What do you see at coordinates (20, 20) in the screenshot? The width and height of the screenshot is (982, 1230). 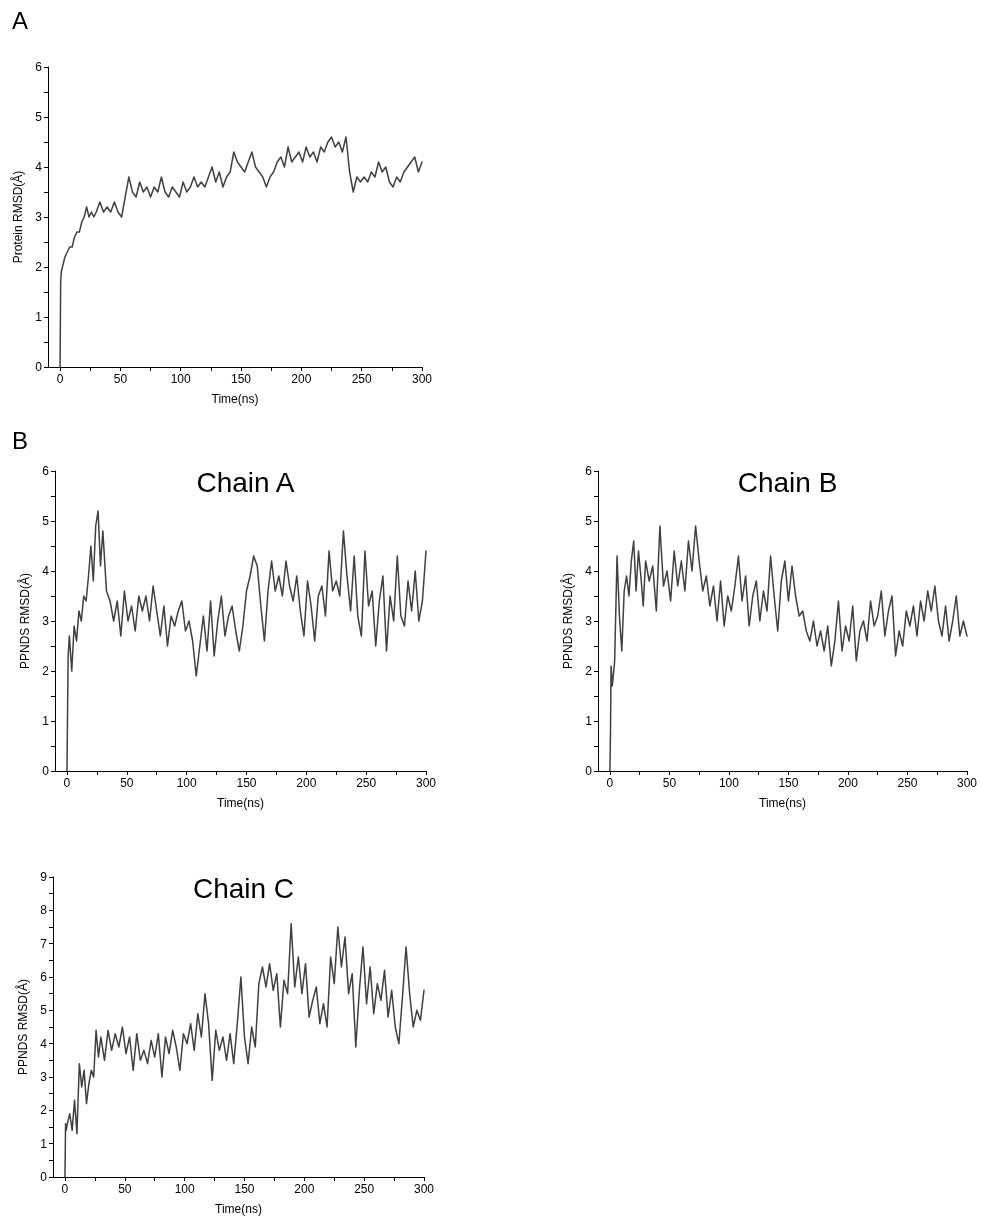 I see `text: A` at bounding box center [20, 20].